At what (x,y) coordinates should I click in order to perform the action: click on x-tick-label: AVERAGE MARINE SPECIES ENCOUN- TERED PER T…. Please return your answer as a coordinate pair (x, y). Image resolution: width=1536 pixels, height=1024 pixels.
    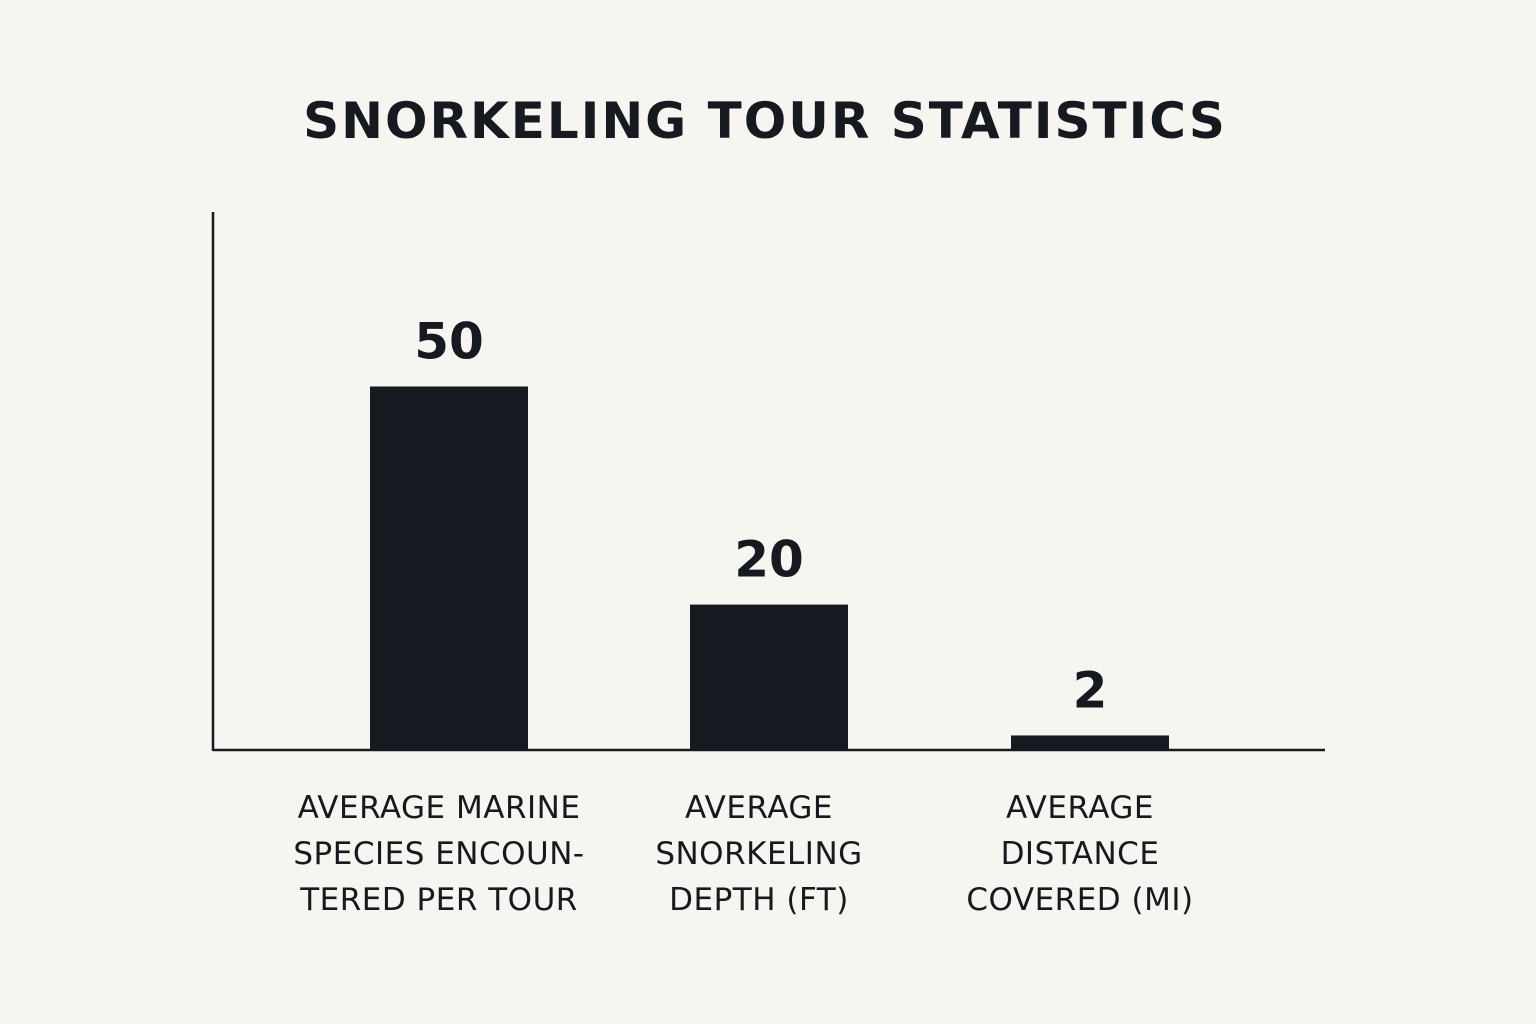
    Looking at the image, I should click on (438, 854).